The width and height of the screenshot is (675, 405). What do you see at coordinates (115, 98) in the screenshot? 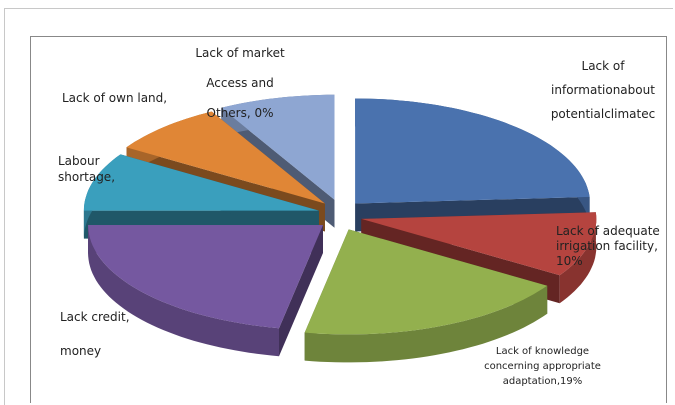
I see `slice-label: Lack of own land,` at bounding box center [115, 98].